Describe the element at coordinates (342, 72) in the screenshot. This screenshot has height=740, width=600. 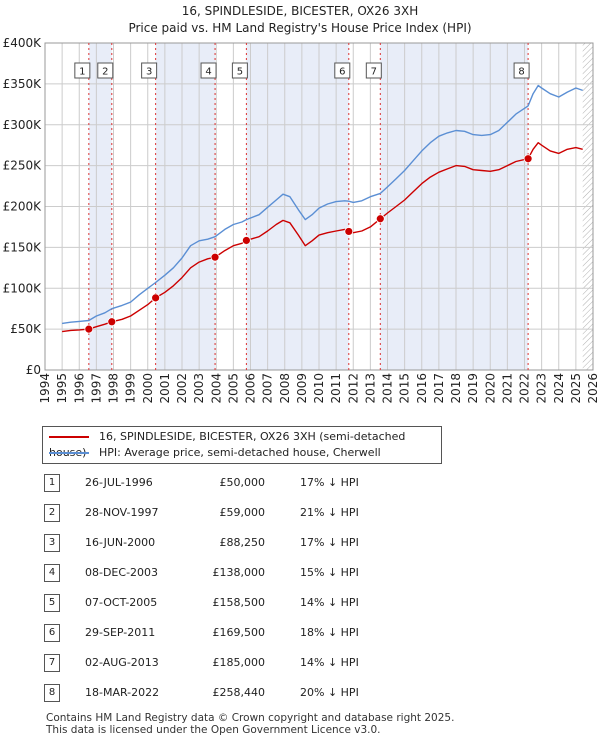
I see `sale-label-number: 6` at that location.